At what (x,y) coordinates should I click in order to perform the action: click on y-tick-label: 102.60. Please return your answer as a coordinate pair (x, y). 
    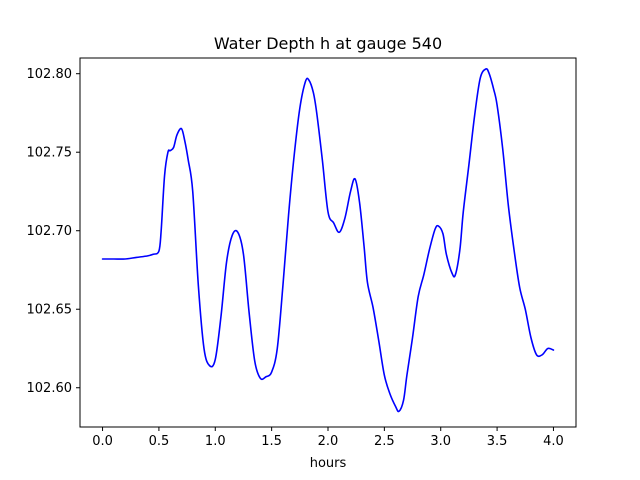
    Looking at the image, I should click on (50, 388).